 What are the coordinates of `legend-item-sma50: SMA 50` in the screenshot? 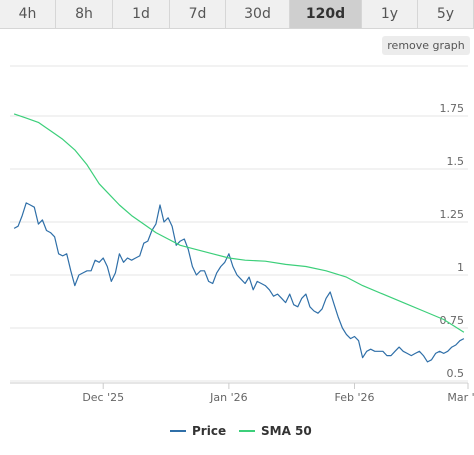 It's located at (275, 431).